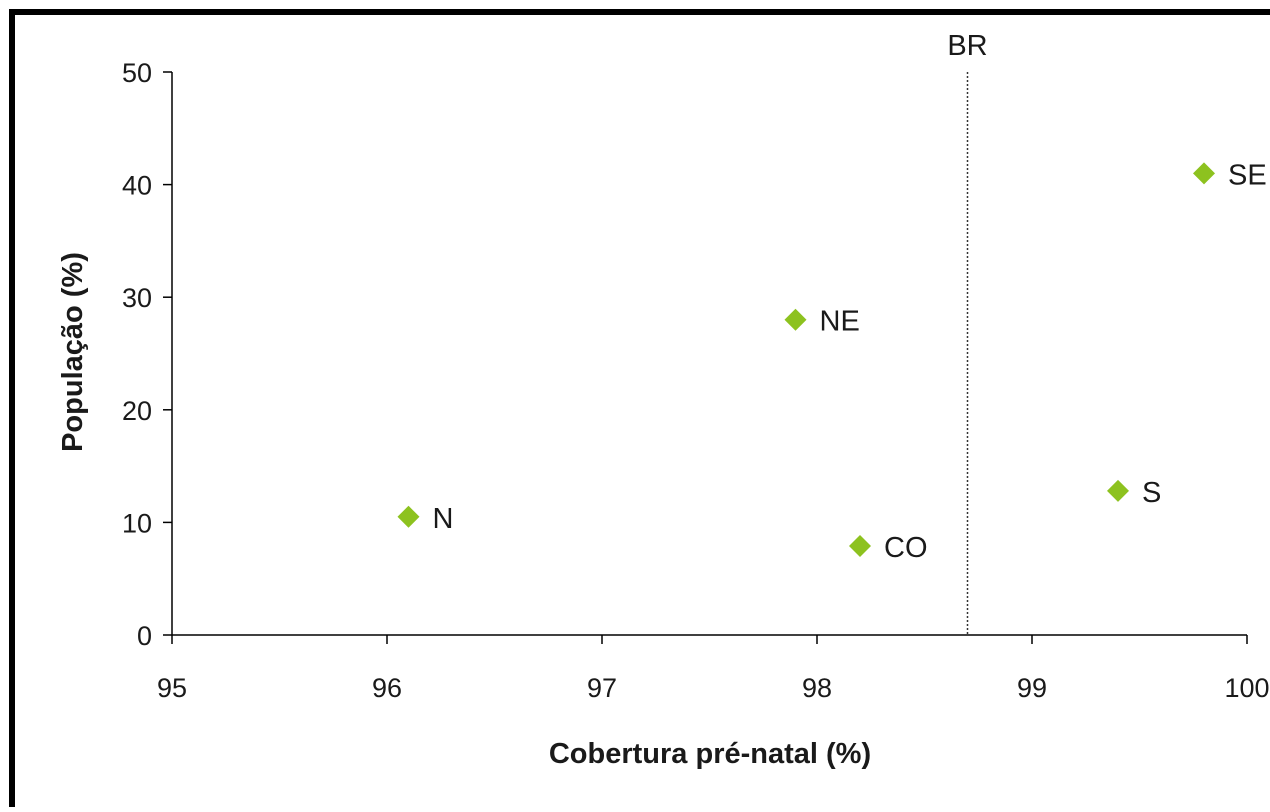  Describe the element at coordinates (443, 519) in the screenshot. I see `data-point-label: N` at that location.